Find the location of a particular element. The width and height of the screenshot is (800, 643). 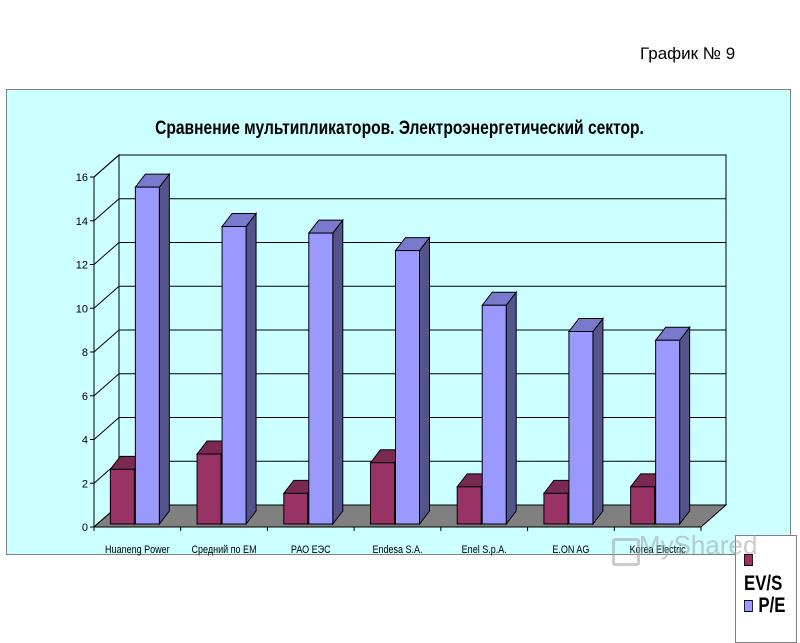

watermark: MyShared is located at coordinates (684, 545).